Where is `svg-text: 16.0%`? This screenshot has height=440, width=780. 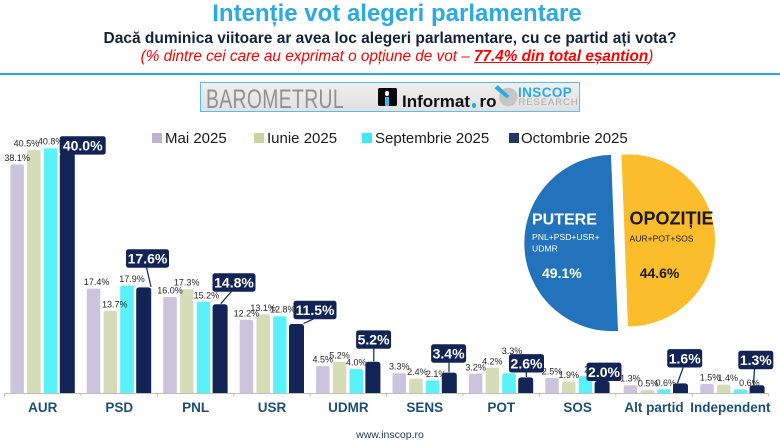 svg-text: 16.0% is located at coordinates (170, 291).